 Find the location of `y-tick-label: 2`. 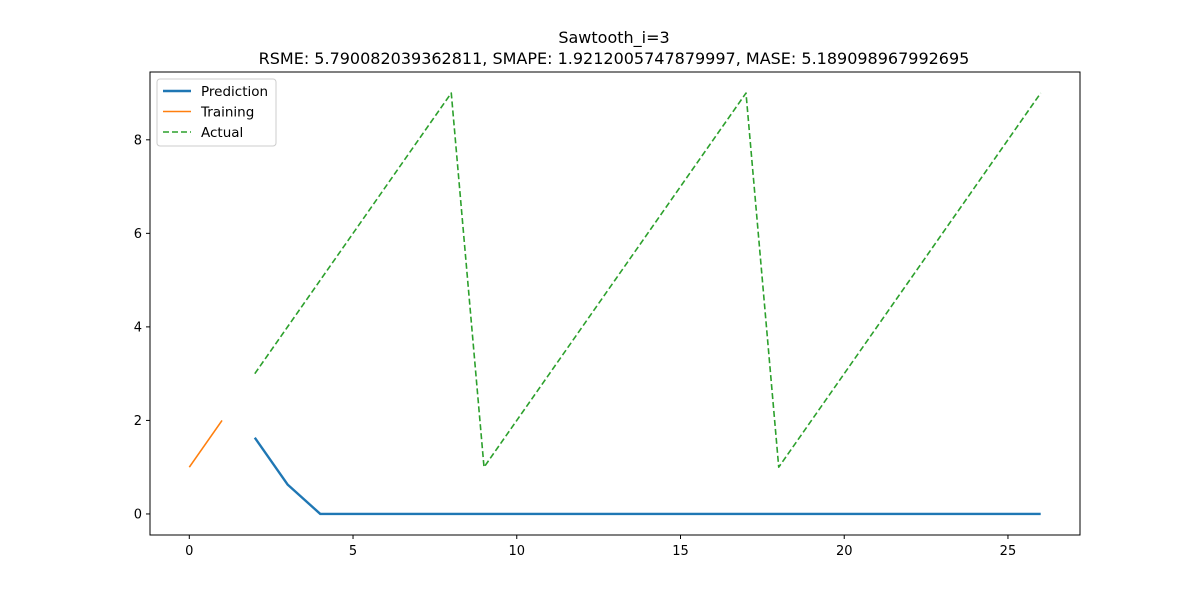

y-tick-label: 2 is located at coordinates (138, 421).